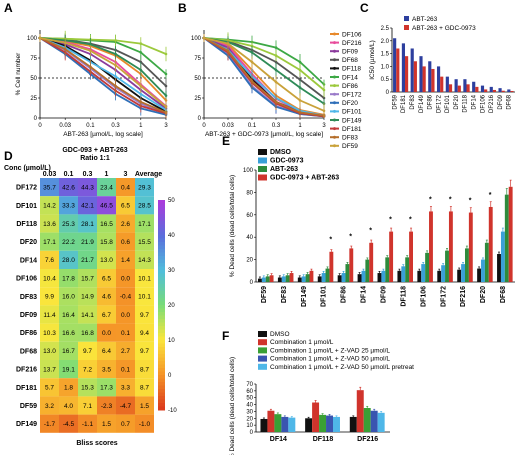 The height and width of the screenshot is (455, 520). I want to click on heatmap-value: 17.1, so click(49, 242).